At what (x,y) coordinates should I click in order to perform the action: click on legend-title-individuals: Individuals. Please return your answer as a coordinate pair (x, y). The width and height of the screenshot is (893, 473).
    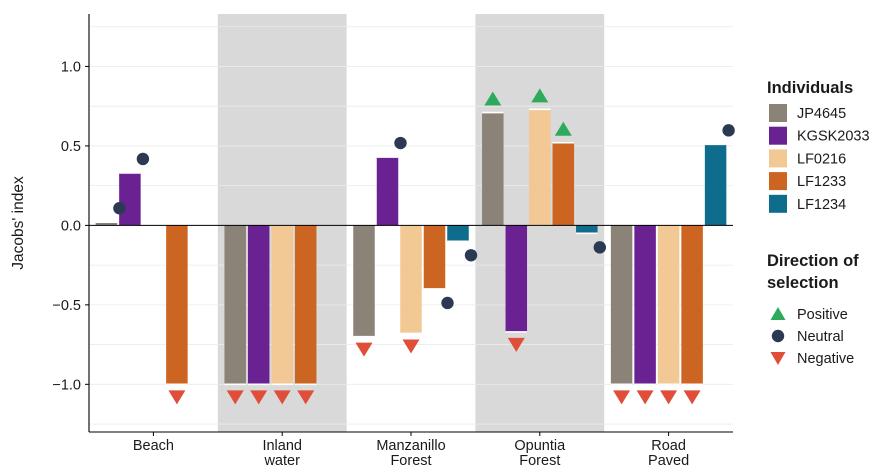
    Looking at the image, I should click on (810, 88).